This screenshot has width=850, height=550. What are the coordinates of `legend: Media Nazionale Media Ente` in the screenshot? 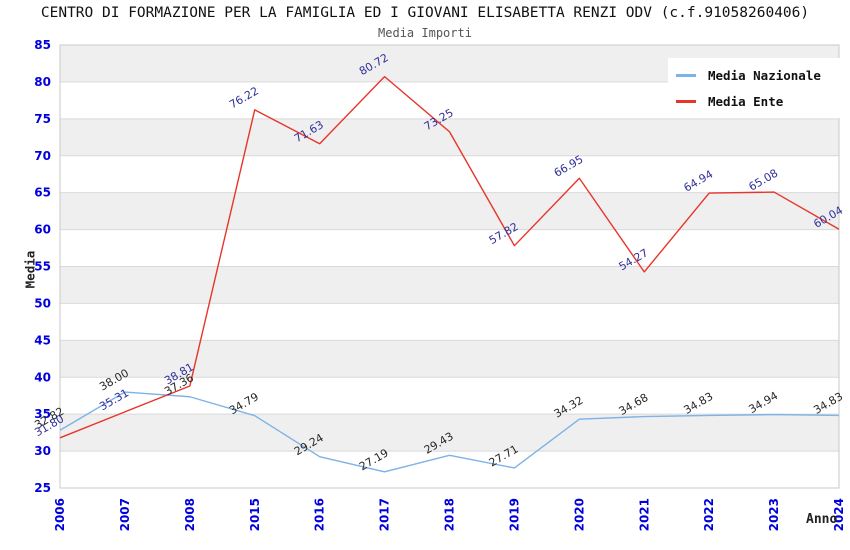 It's located at (758, 88).